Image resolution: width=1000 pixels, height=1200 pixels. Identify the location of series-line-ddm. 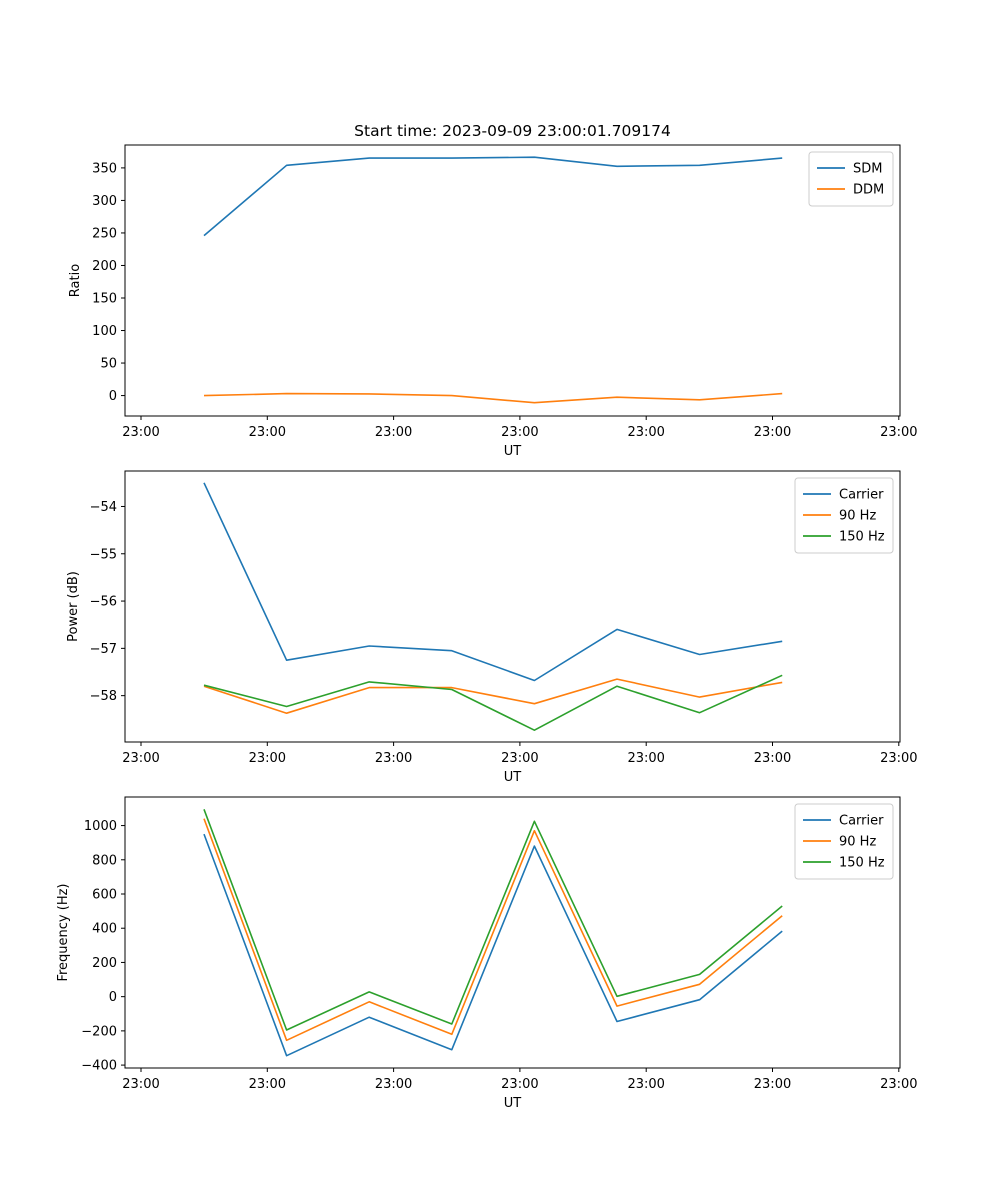
(493, 398).